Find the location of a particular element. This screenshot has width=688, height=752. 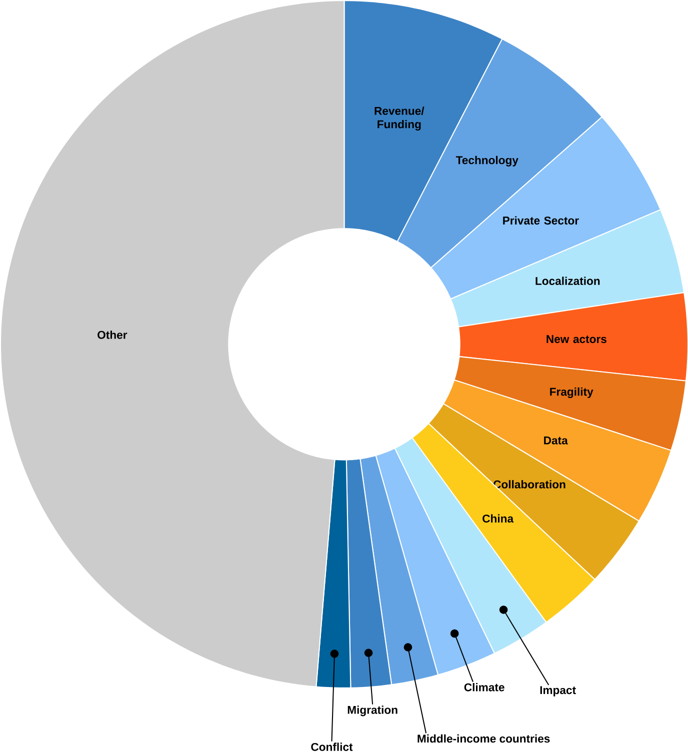

slice-label: Climate is located at coordinates (484, 687).